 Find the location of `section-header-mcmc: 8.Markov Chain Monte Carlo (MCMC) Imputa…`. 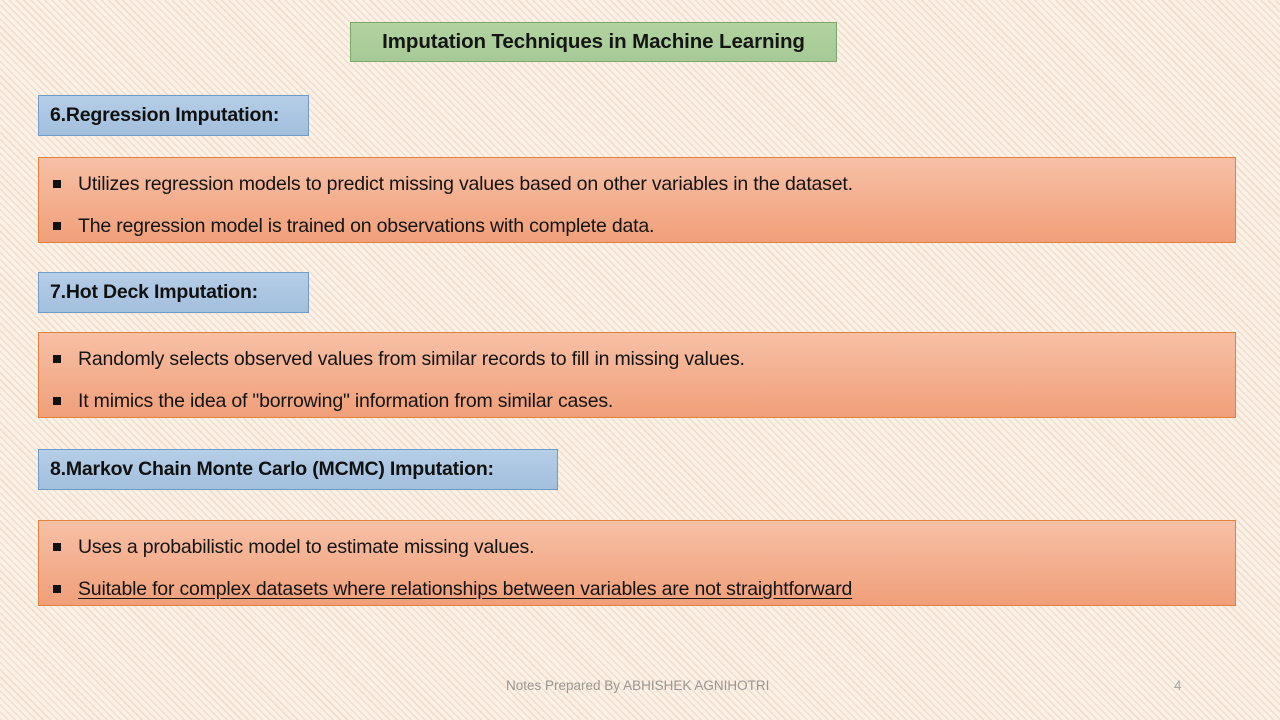

section-header-mcmc: 8.Markov Chain Monte Carlo (MCMC) Imputa… is located at coordinates (298, 469).